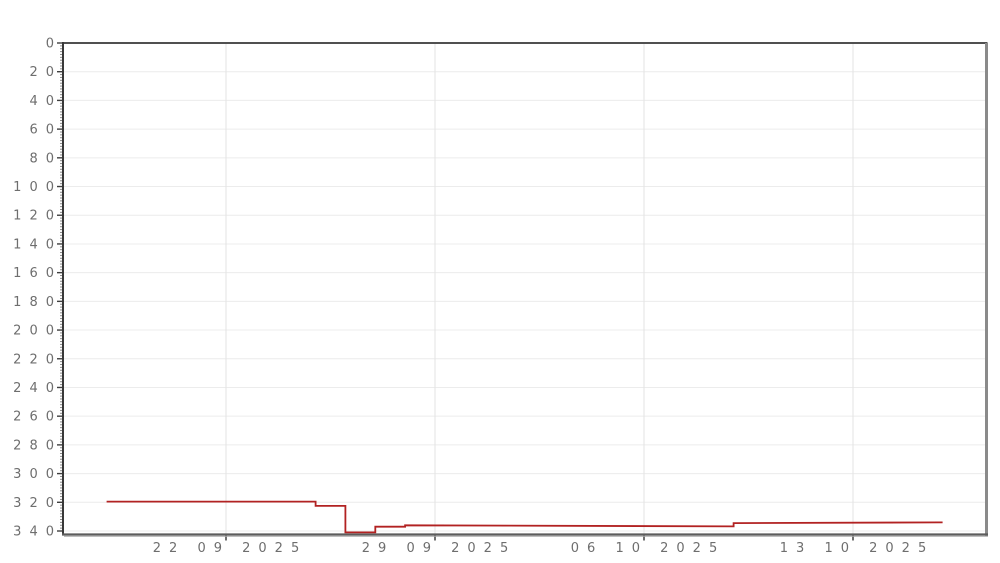 This screenshot has height=563, width=1000. What do you see at coordinates (37, 388) in the screenshot?
I see `y-tick-label: 240` at bounding box center [37, 388].